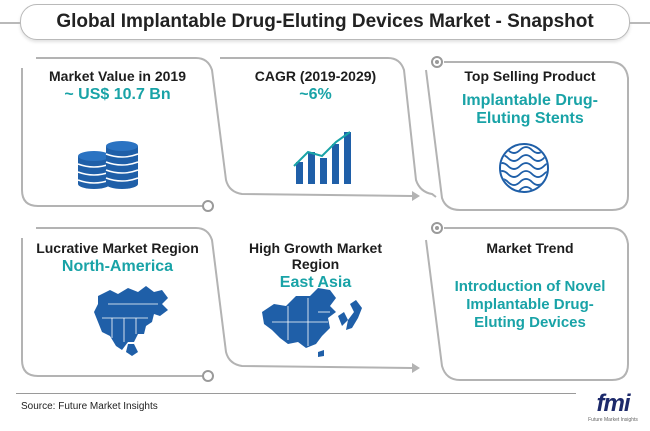  I want to click on east-asia-map-icon, so click(312, 322).